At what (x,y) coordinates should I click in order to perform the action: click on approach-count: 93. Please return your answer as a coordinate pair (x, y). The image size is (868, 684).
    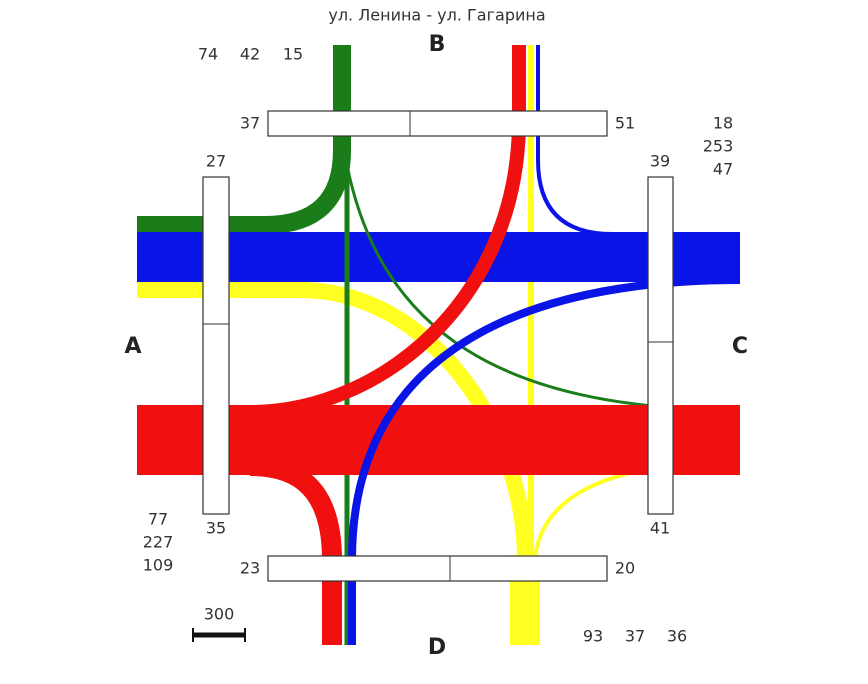
    Looking at the image, I should click on (593, 636).